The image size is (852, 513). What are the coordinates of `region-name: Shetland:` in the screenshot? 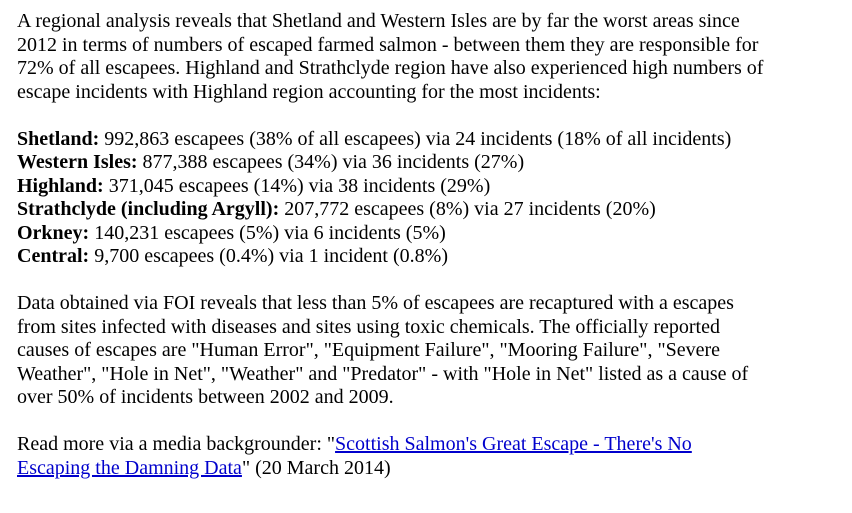 It's located at (58, 138).